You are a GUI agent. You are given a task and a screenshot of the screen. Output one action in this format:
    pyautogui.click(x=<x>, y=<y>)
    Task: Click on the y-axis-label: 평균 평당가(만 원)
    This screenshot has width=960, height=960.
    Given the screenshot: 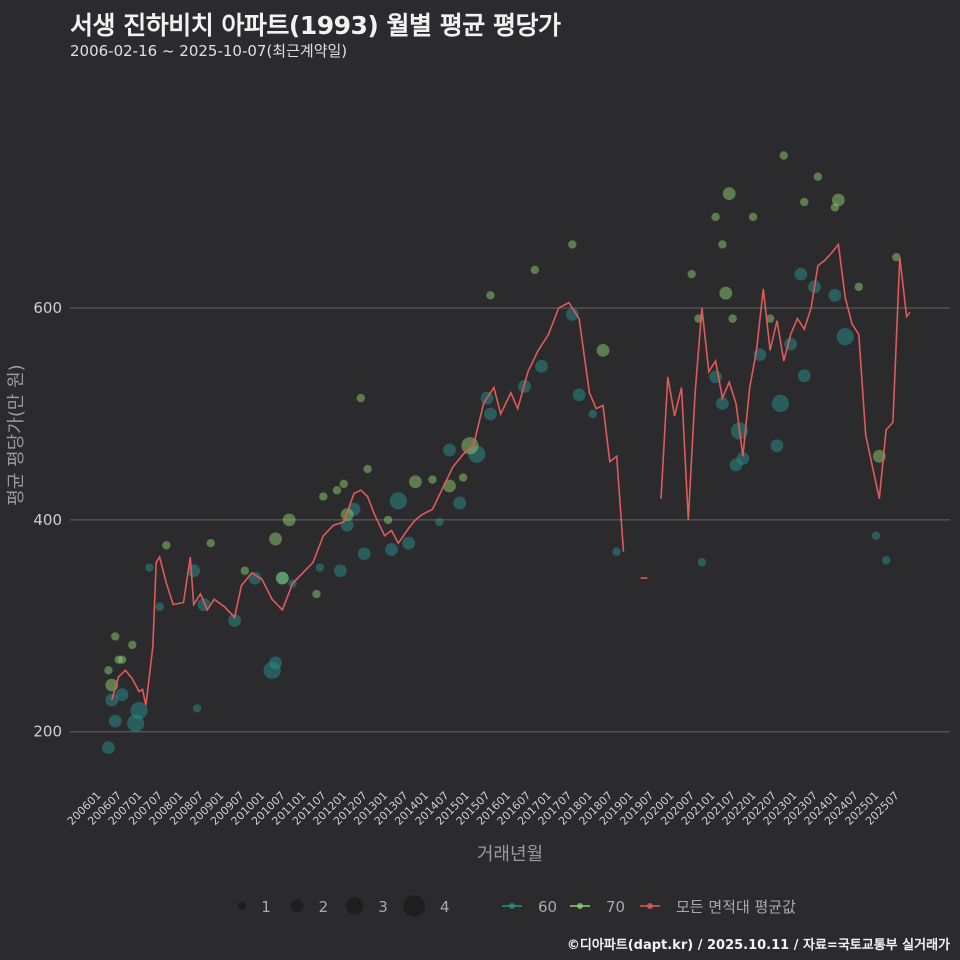 What is the action you would take?
    pyautogui.click(x=16, y=434)
    